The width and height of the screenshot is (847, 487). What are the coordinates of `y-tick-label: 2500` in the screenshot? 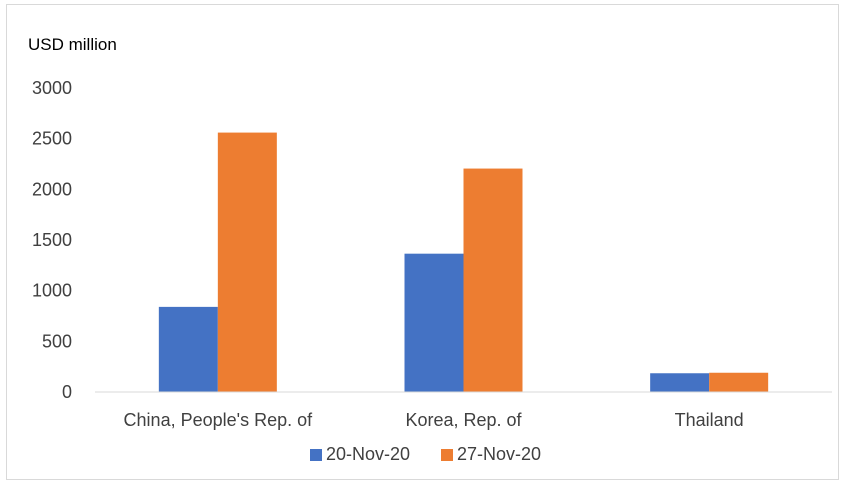 It's located at (52, 139).